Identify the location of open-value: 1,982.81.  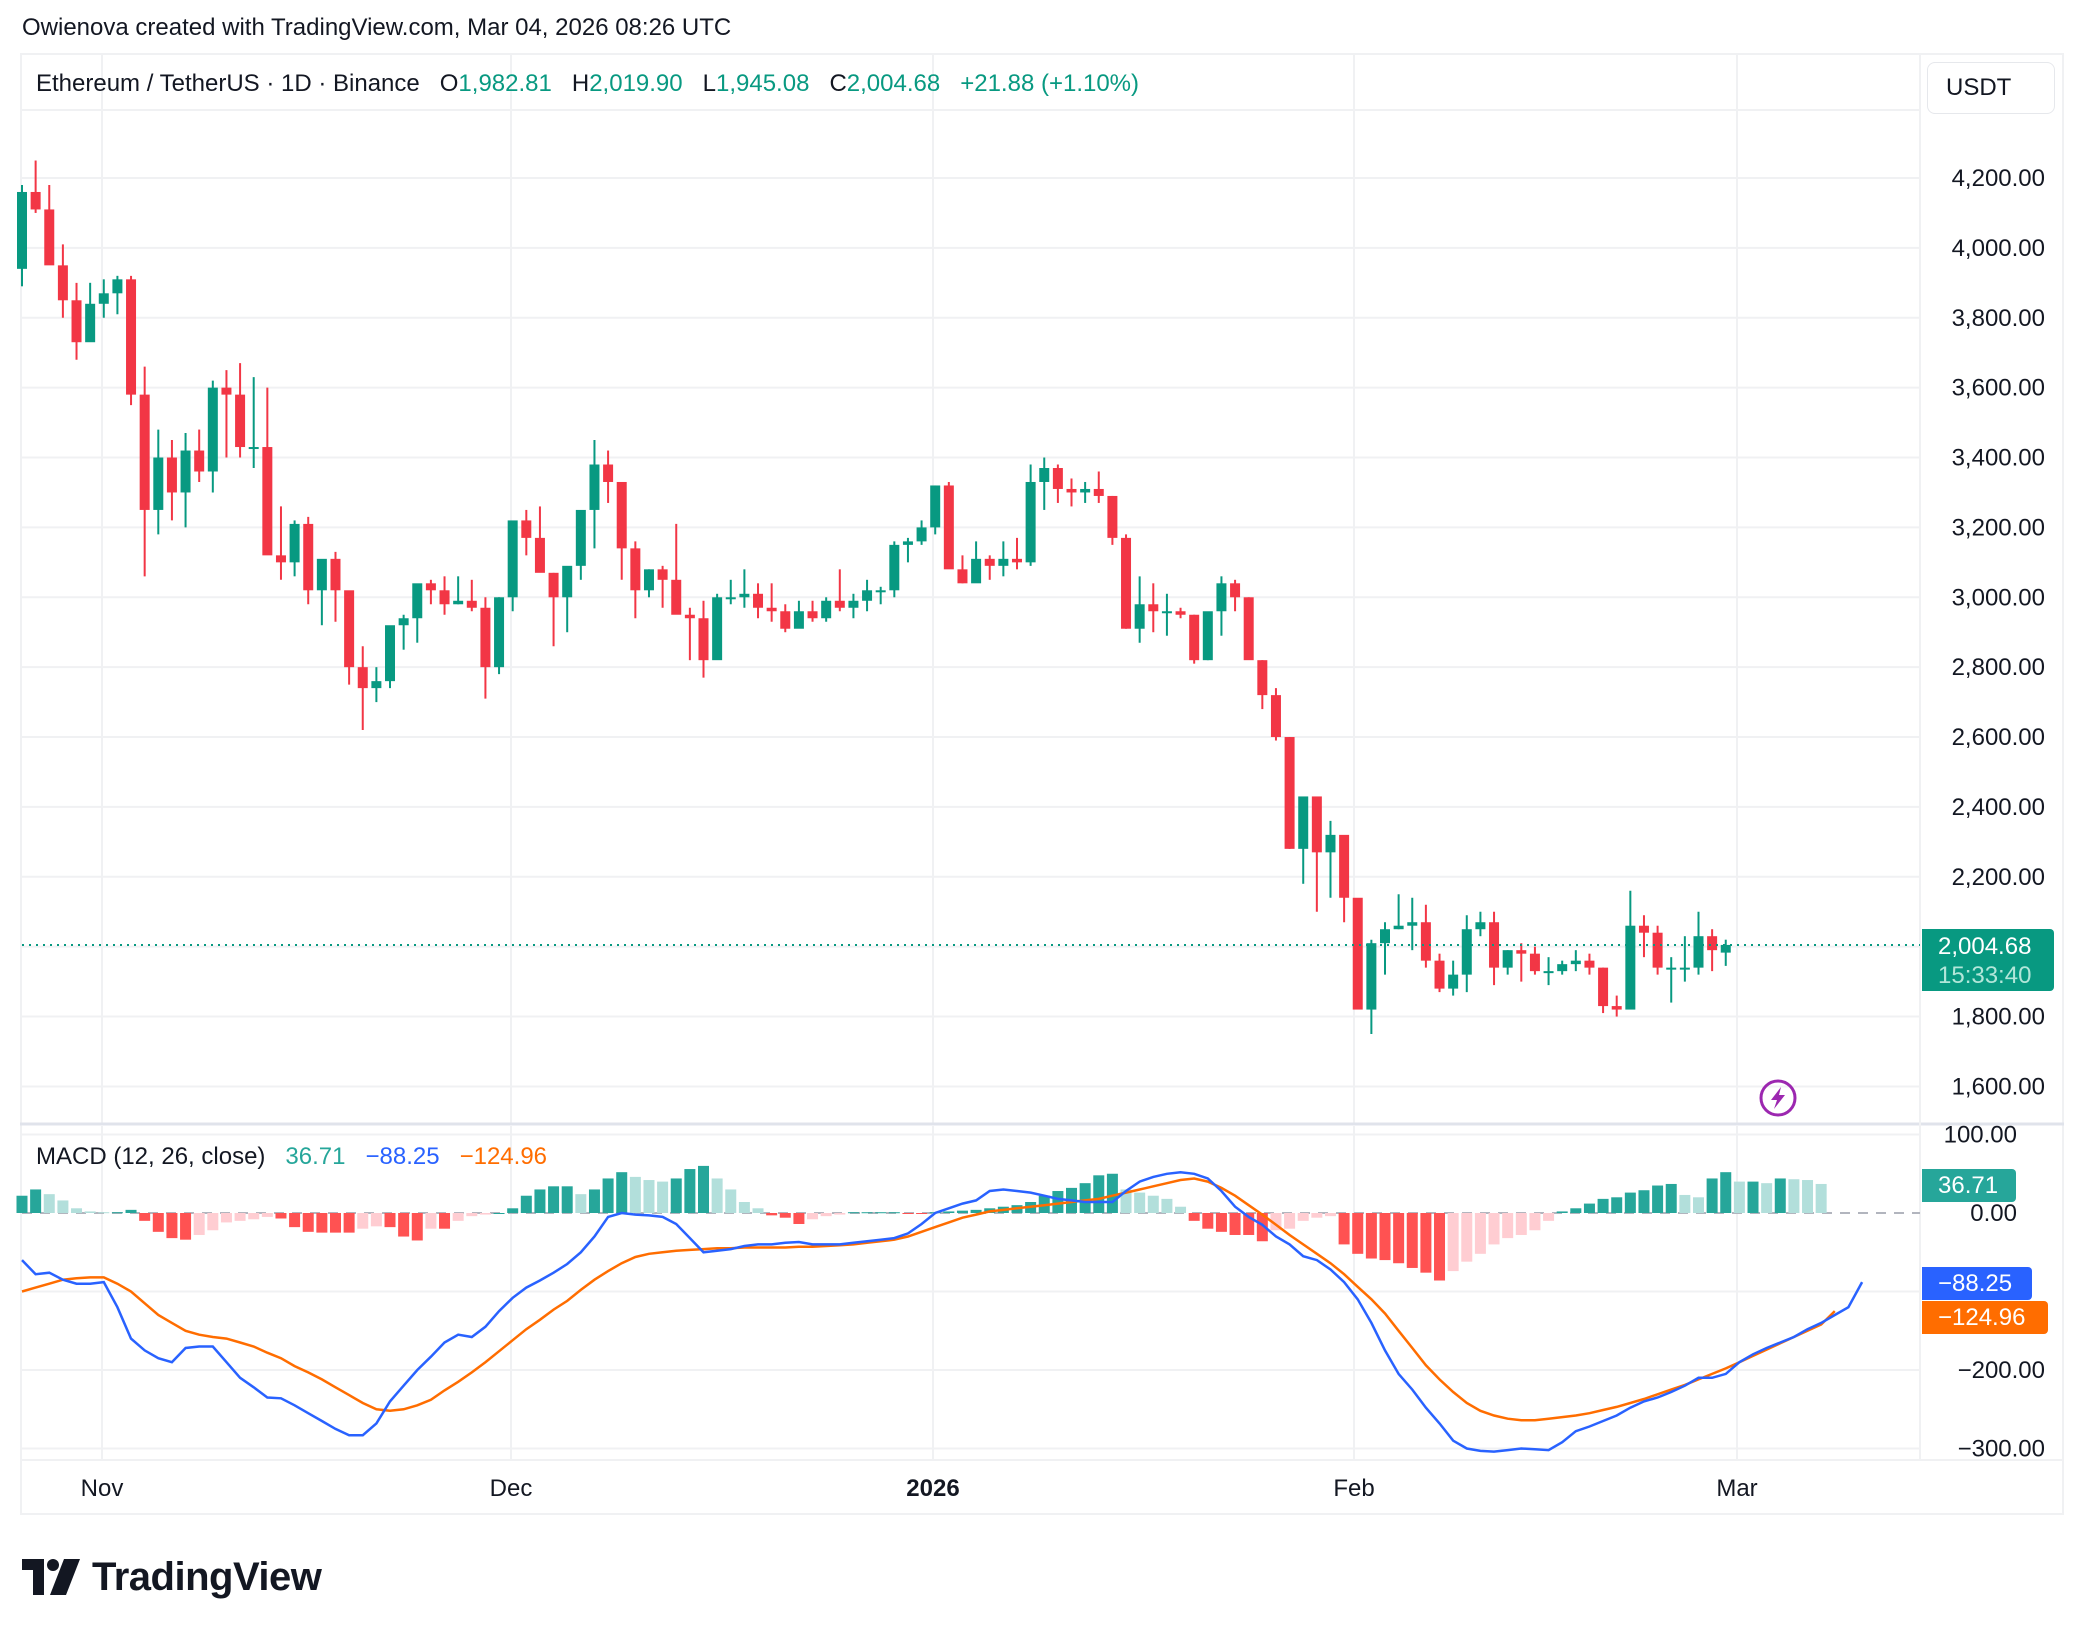
(505, 83).